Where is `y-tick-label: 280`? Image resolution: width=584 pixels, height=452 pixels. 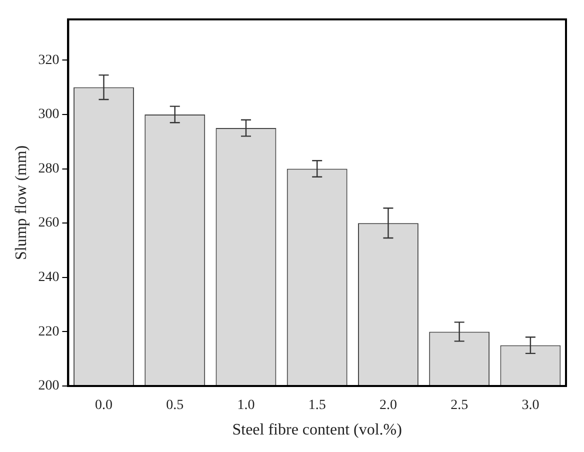
y-tick-label: 280 is located at coordinates (49, 168).